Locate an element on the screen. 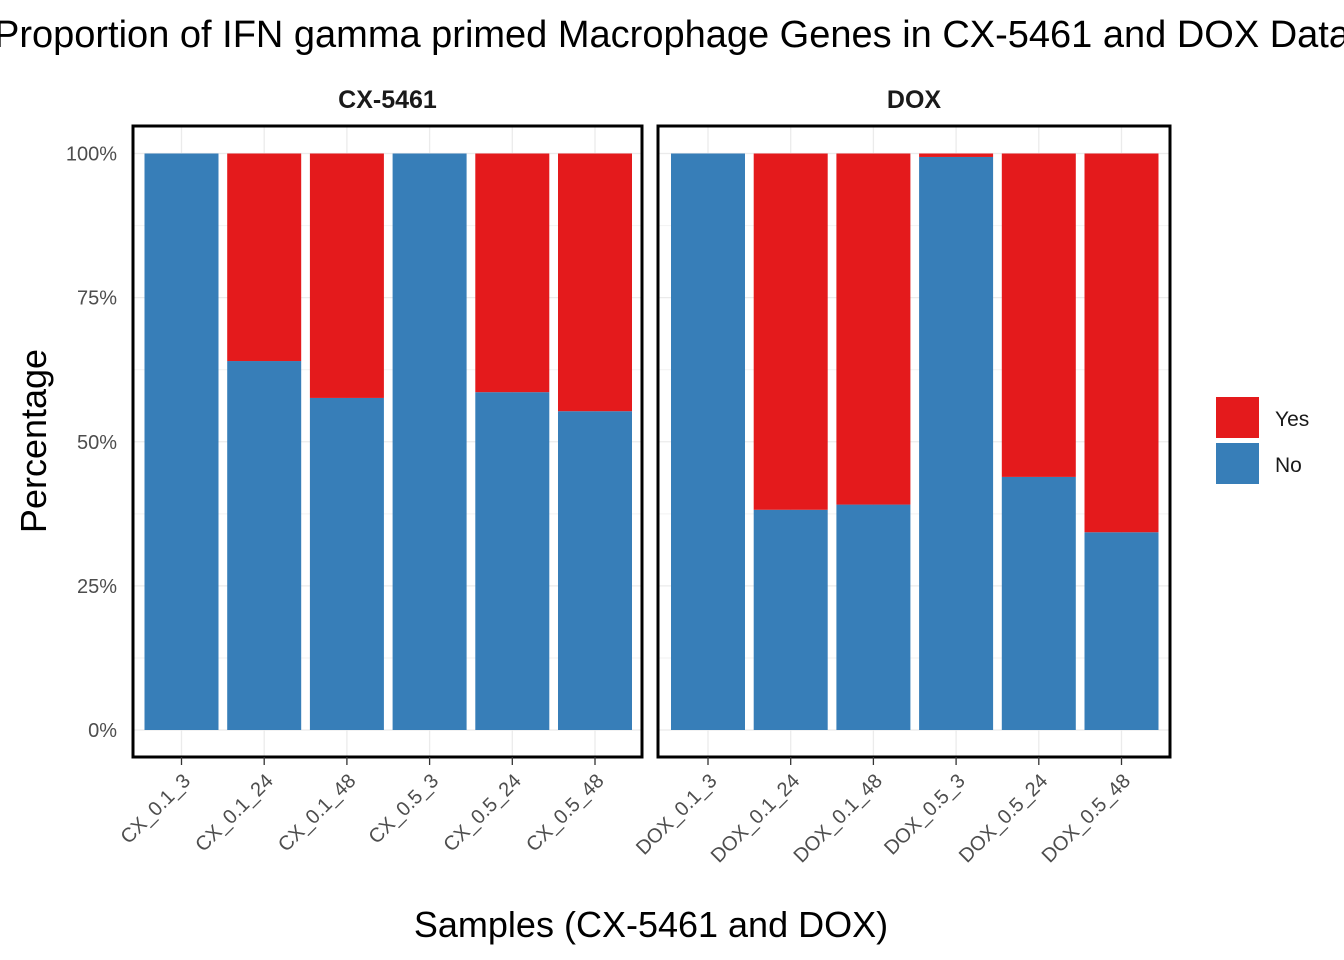 Image resolution: width=1344 pixels, height=960 pixels. bar-dox-DOX_0.5_24-yes is located at coordinates (1038, 315).